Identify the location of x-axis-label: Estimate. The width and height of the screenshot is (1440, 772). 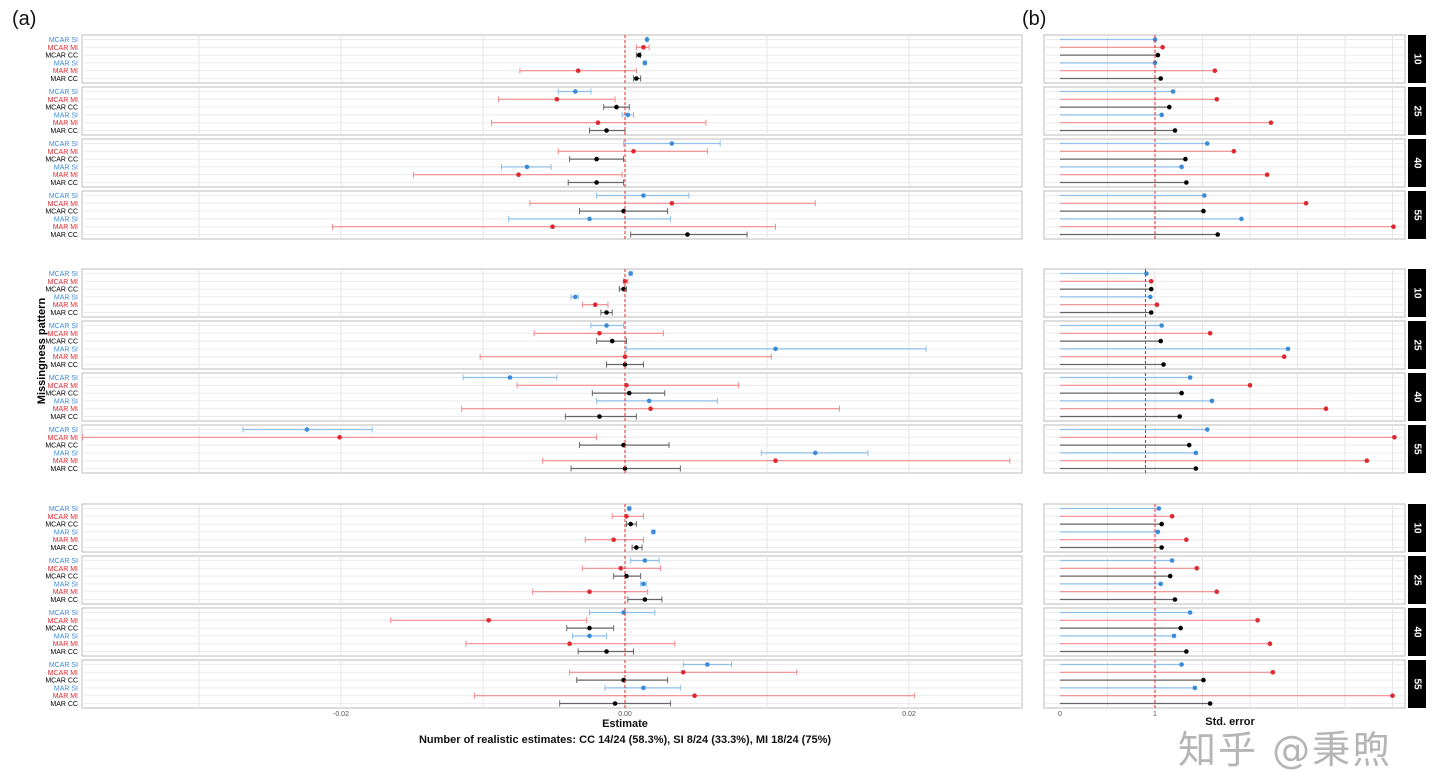
(625, 724).